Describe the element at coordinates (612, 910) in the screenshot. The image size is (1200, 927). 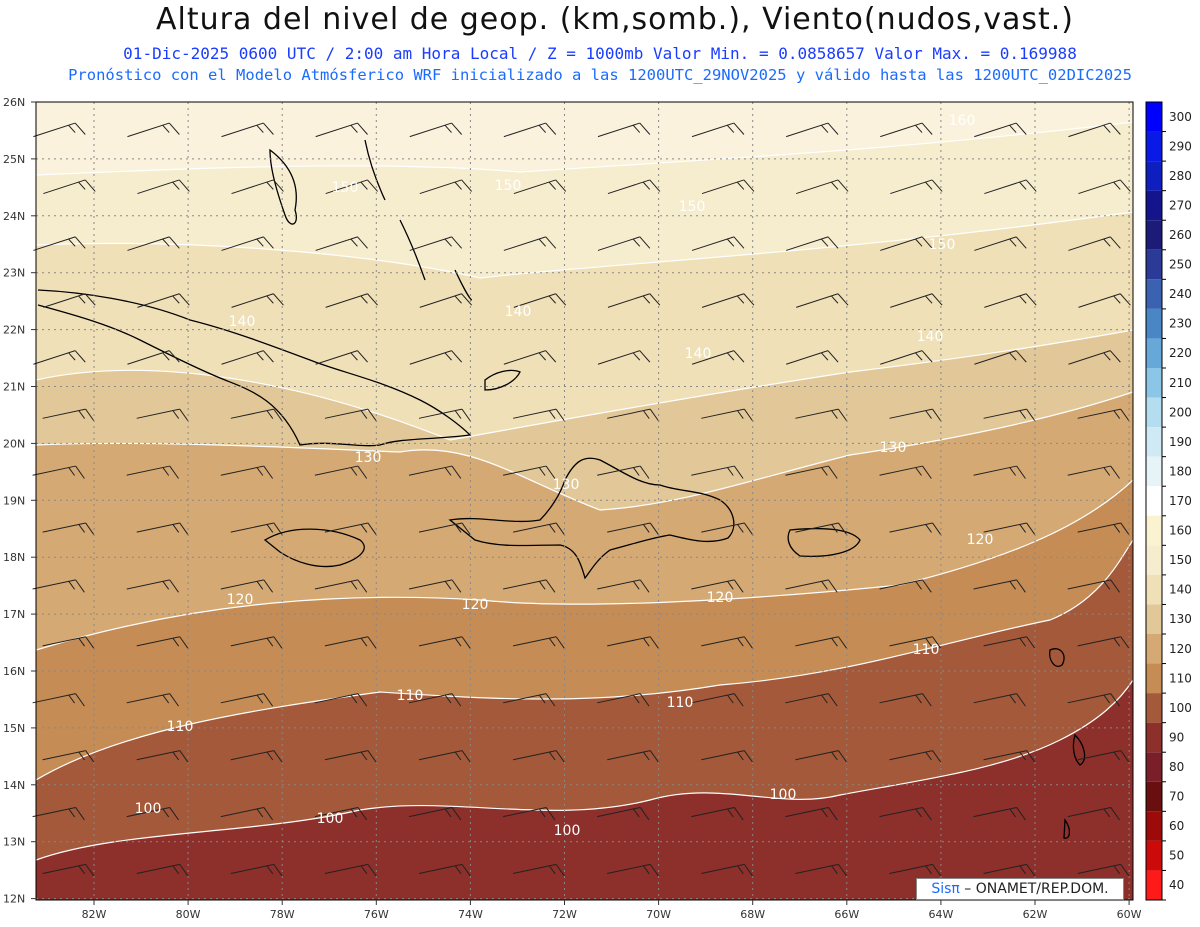
I see `longitude-labels: 82W 80W 78W 76W 74W 72W 70W 68W 66W 64W 62W 60W` at that location.